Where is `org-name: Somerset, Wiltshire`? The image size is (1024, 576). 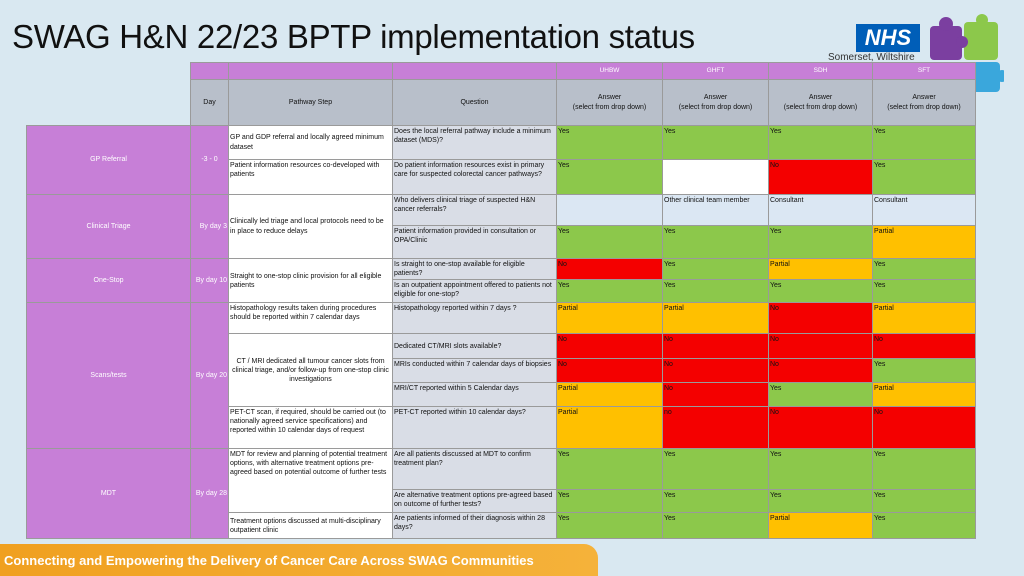 org-name: Somerset, Wiltshire is located at coordinates (871, 57).